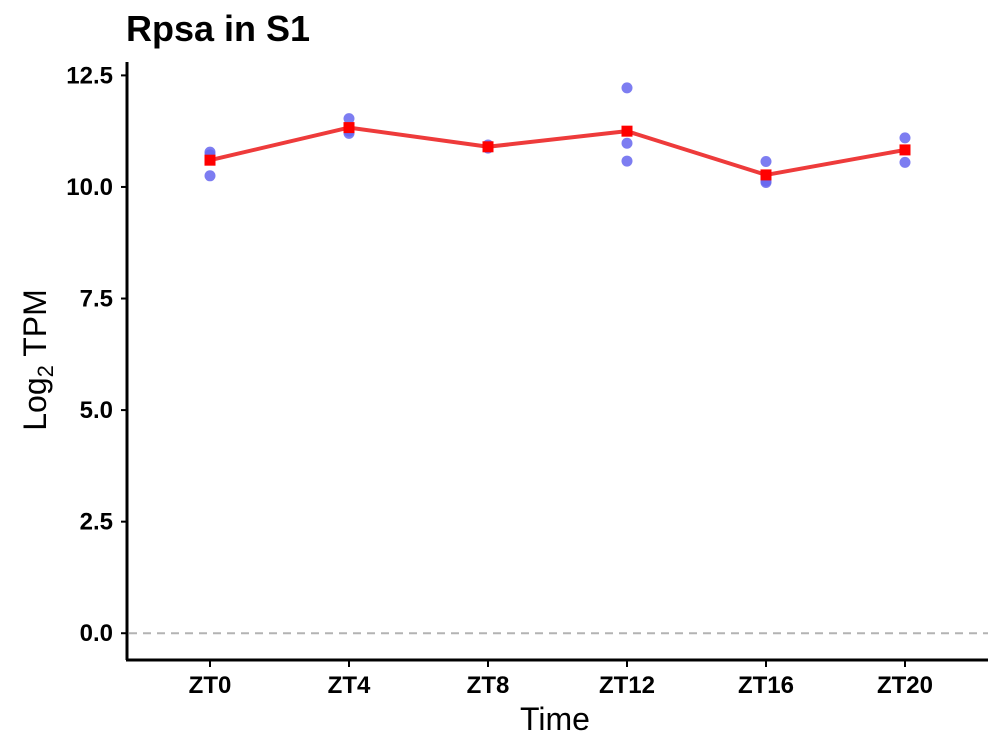 The height and width of the screenshot is (750, 1000). I want to click on x-tick-label: ZT0, so click(210, 685).